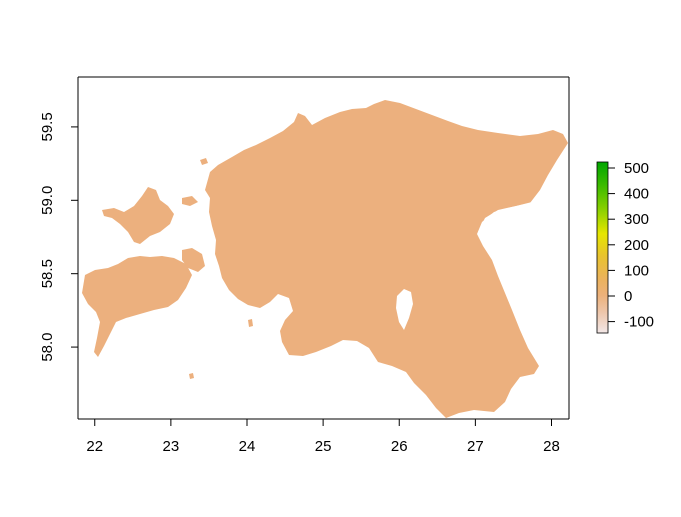 The width and height of the screenshot is (681, 517). I want to click on y-tick-label: 58.0, so click(47, 346).